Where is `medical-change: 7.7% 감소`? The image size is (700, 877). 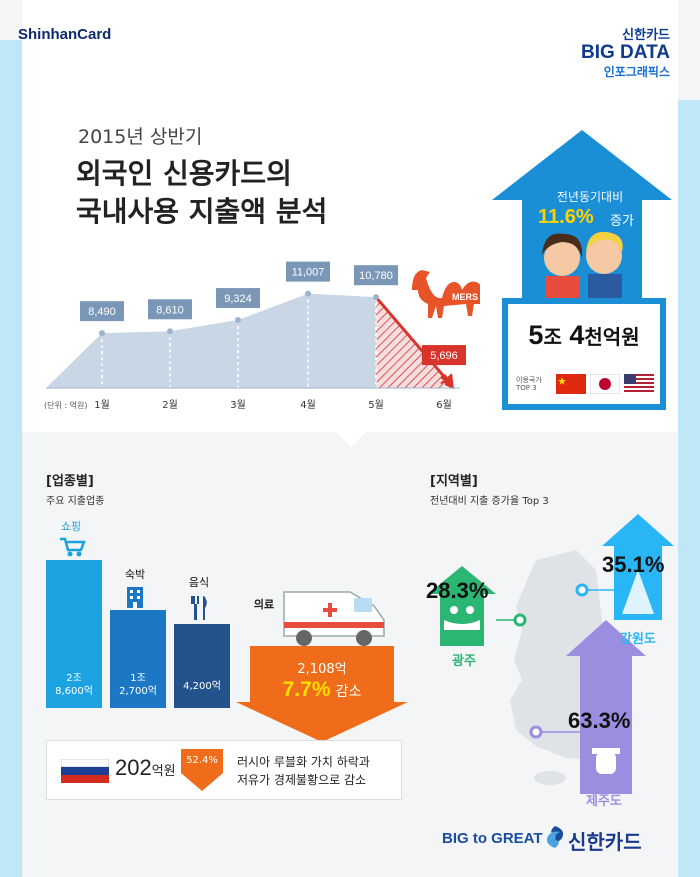
medical-change: 7.7% 감소 is located at coordinates (322, 689).